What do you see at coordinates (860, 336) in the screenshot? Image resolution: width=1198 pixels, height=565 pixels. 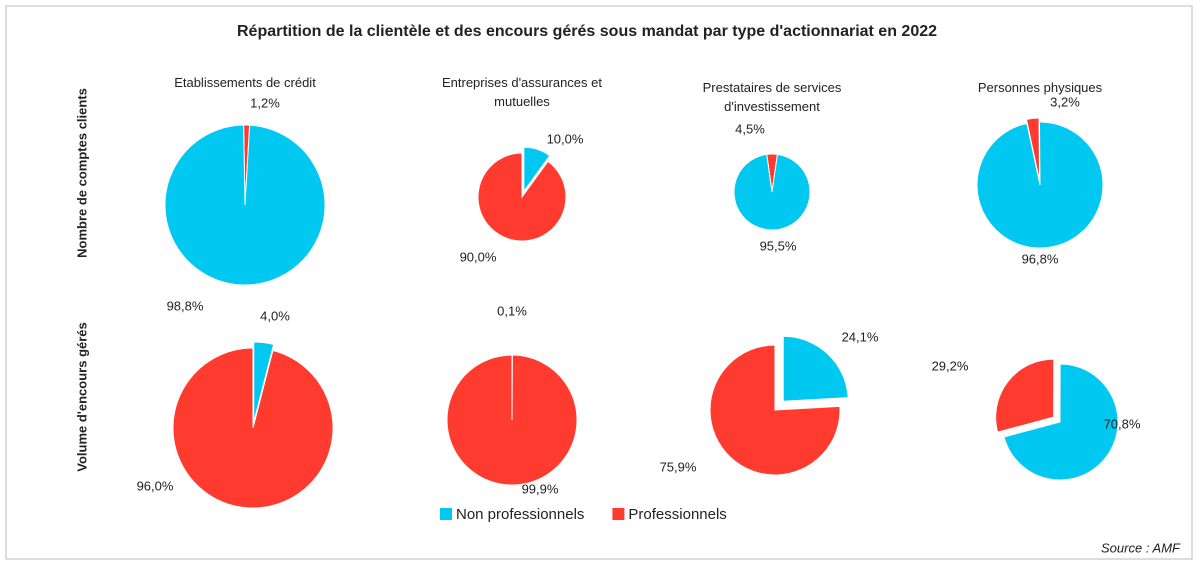 I see `data-label: 24,1%` at bounding box center [860, 336].